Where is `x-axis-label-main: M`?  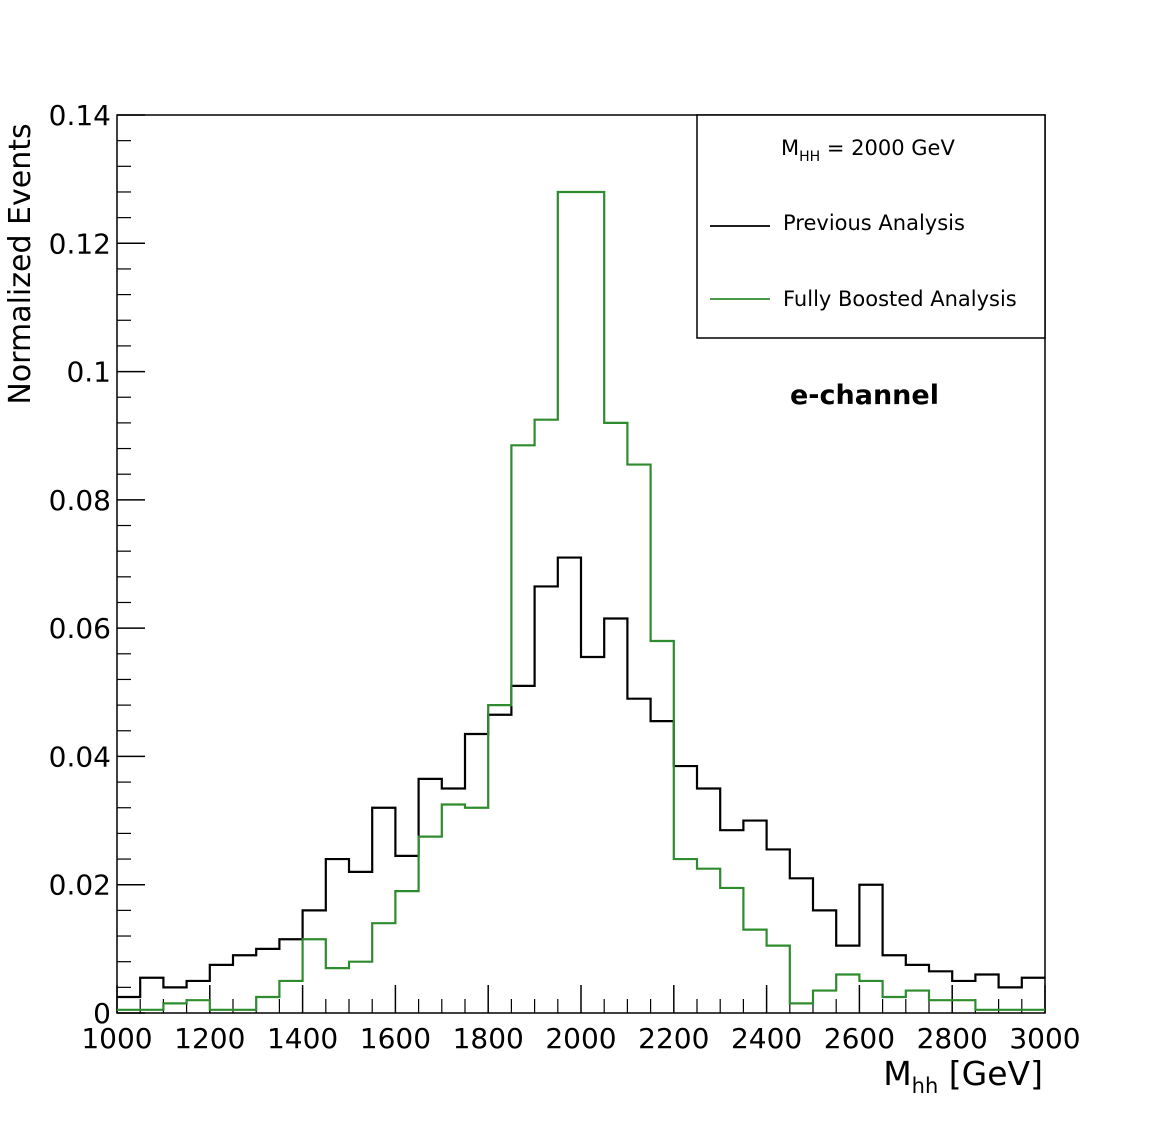
x-axis-label-main: M is located at coordinates (897, 1073).